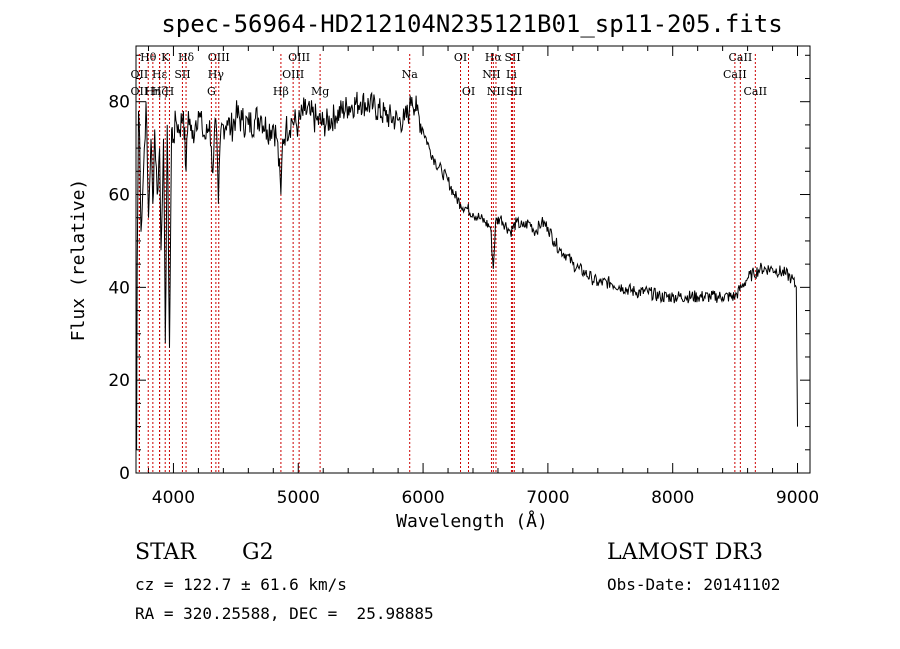 The height and width of the screenshot is (649, 900). I want to click on spectral-line-label: K, so click(165, 57).